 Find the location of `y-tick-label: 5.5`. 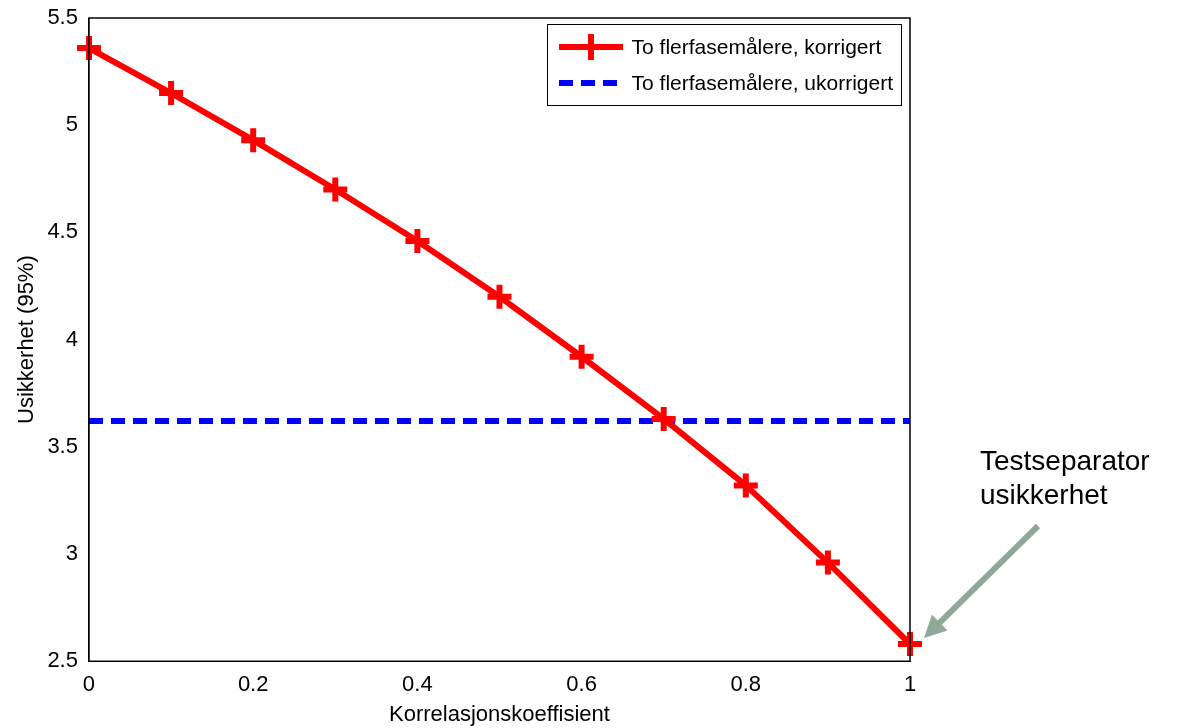

y-tick-label: 5.5 is located at coordinates (62, 17).